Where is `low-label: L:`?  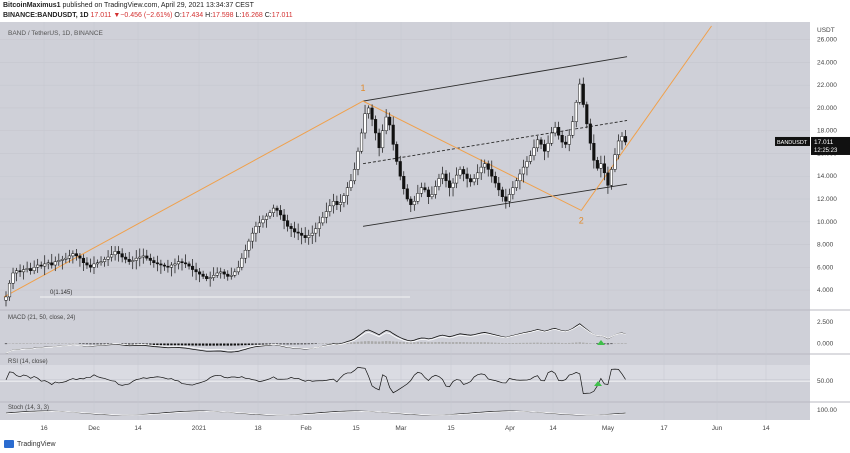
low-label: L: is located at coordinates (238, 15).